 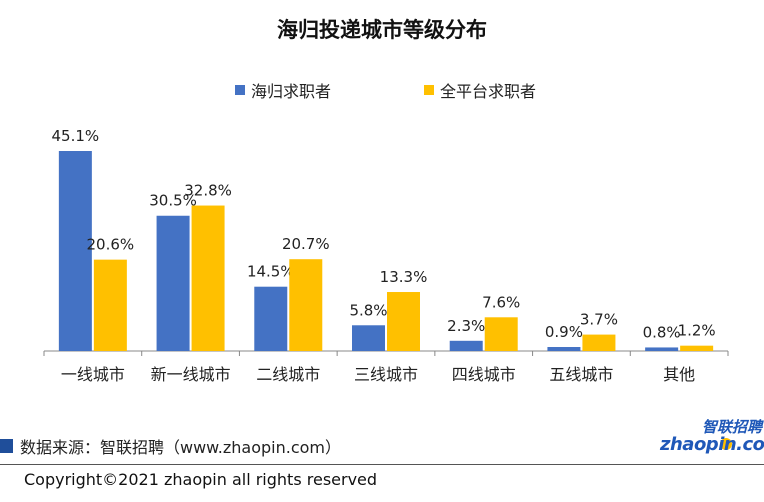 What do you see at coordinates (382, 464) in the screenshot?
I see `footer-divider` at bounding box center [382, 464].